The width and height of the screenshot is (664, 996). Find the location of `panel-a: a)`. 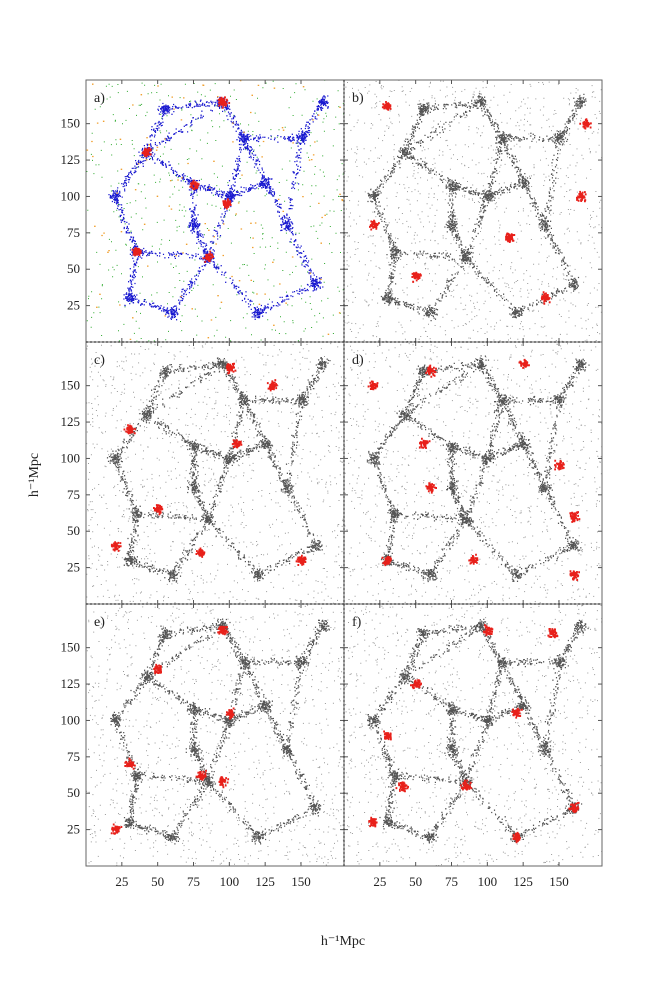

panel-a: a) is located at coordinates (215, 211).